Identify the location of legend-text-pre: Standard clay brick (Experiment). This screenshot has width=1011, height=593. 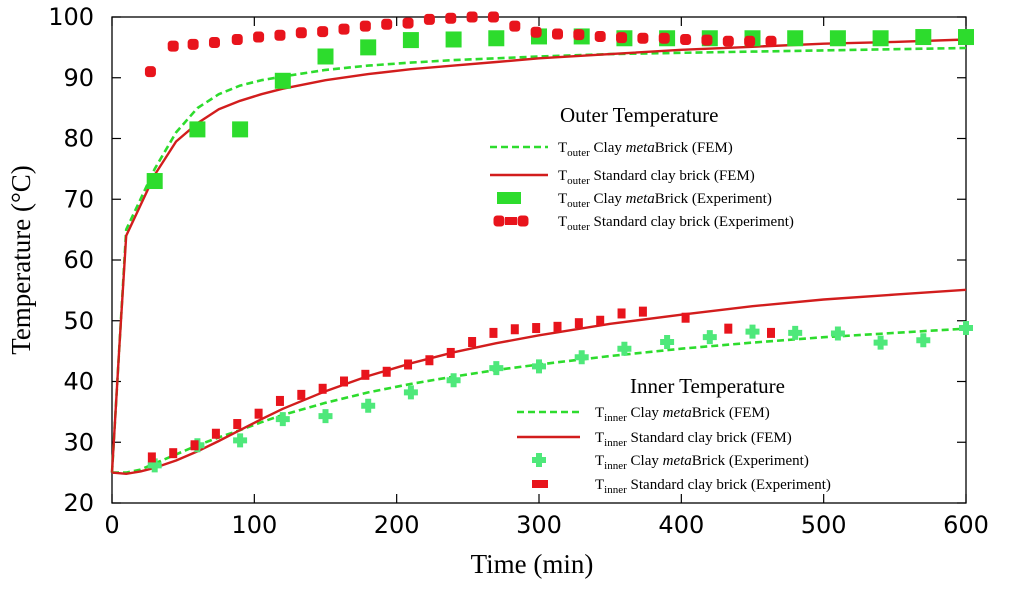
(692, 222).